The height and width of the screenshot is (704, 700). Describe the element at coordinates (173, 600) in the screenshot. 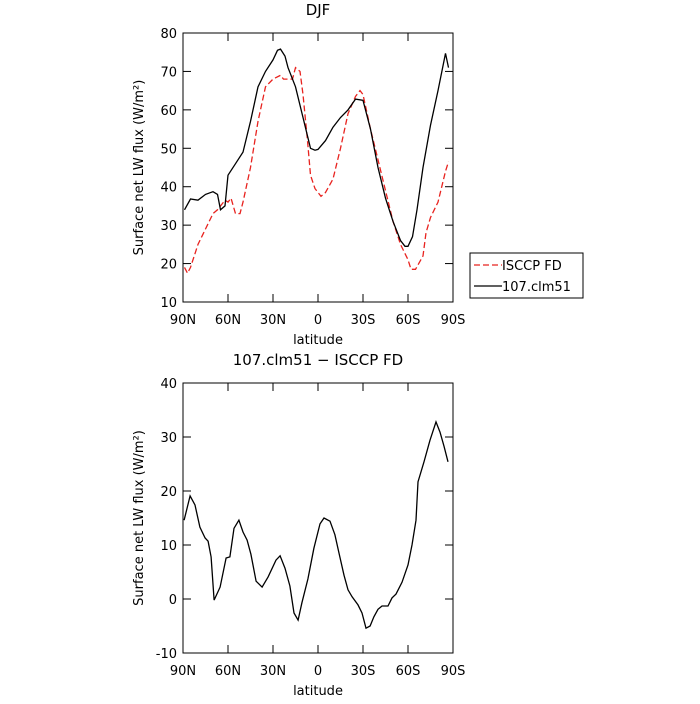

I see `y-tick-label: 0` at that location.